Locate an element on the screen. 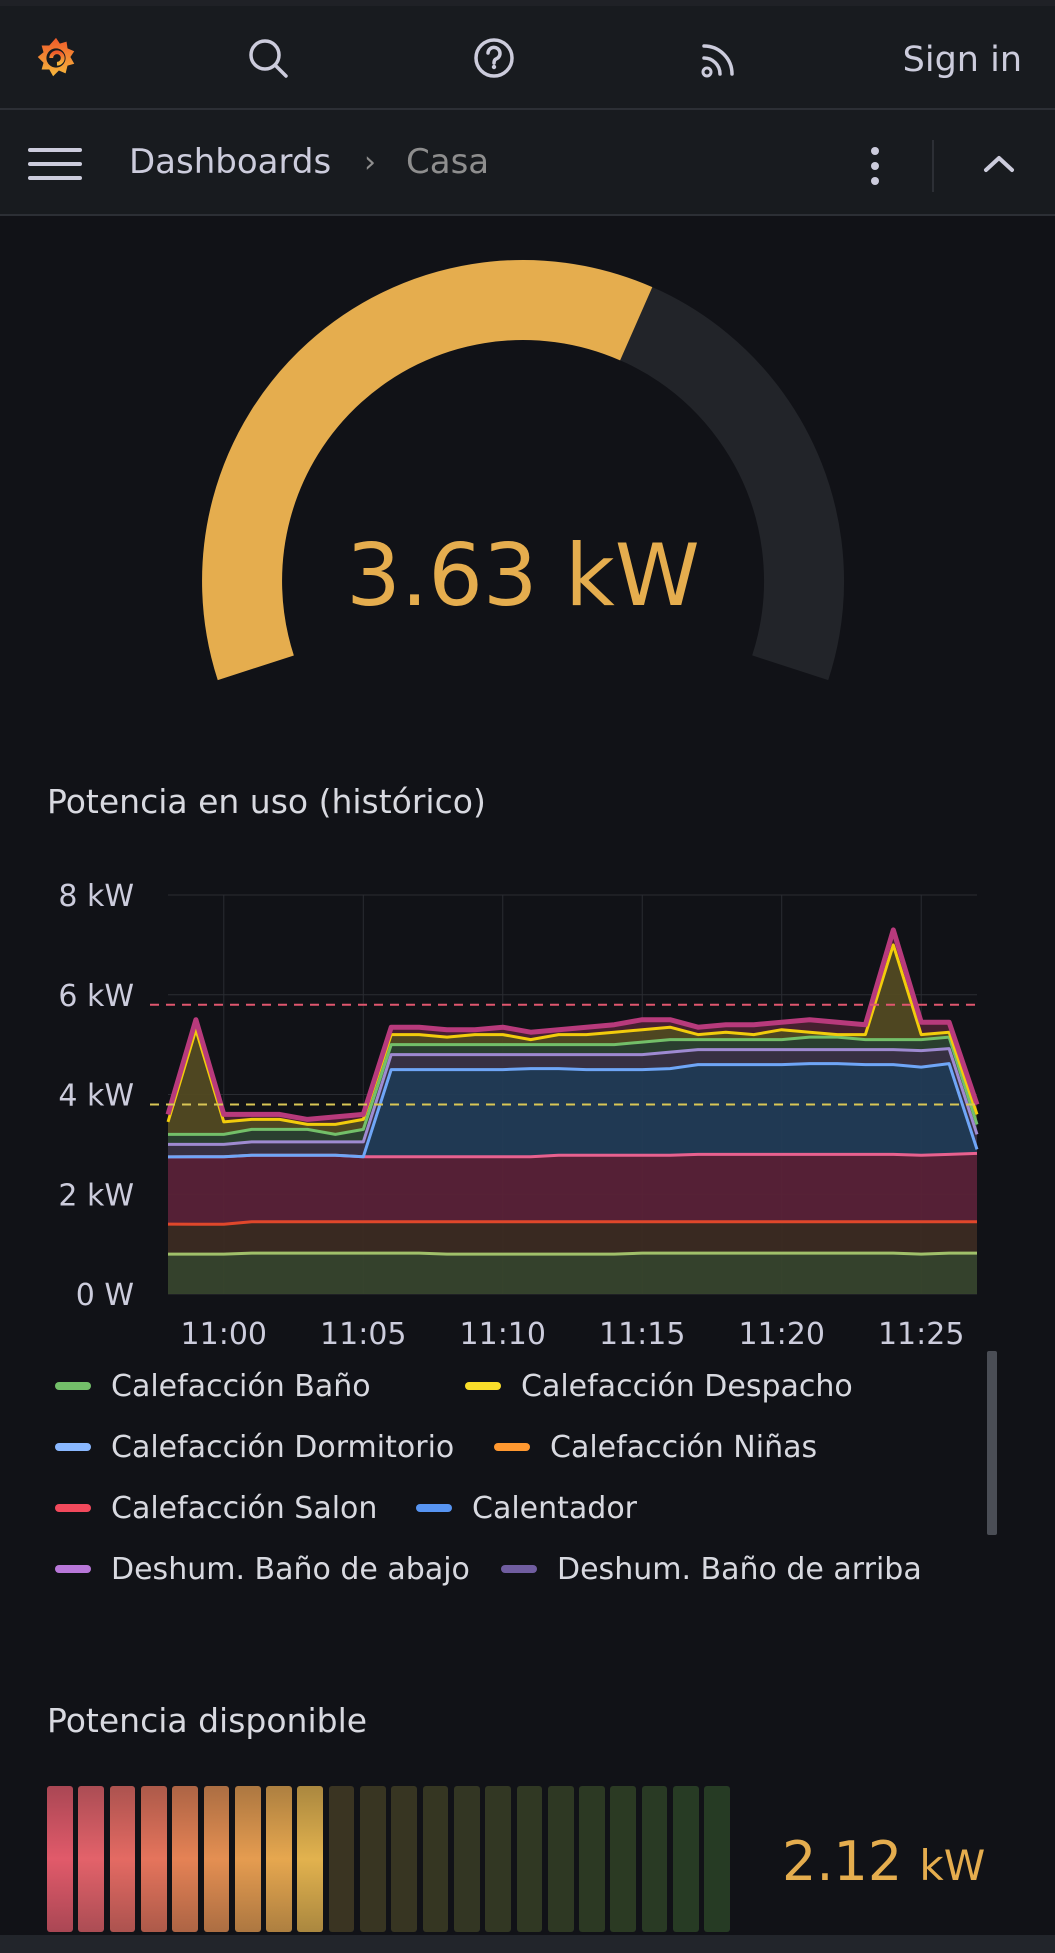  sign-in-link: Sign in is located at coordinates (962, 60).